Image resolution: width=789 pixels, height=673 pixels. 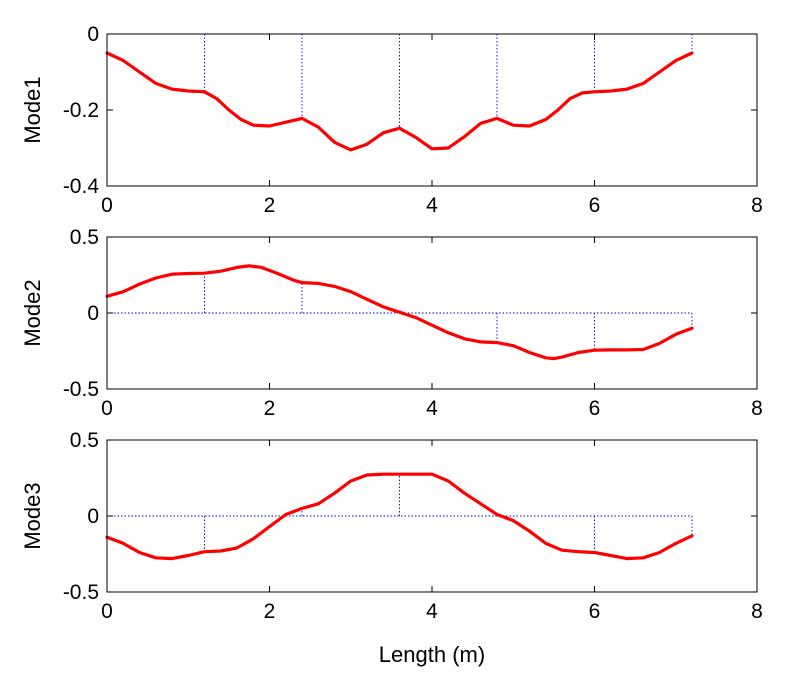 I want to click on y-tick-label: -0.4, so click(x=81, y=186).